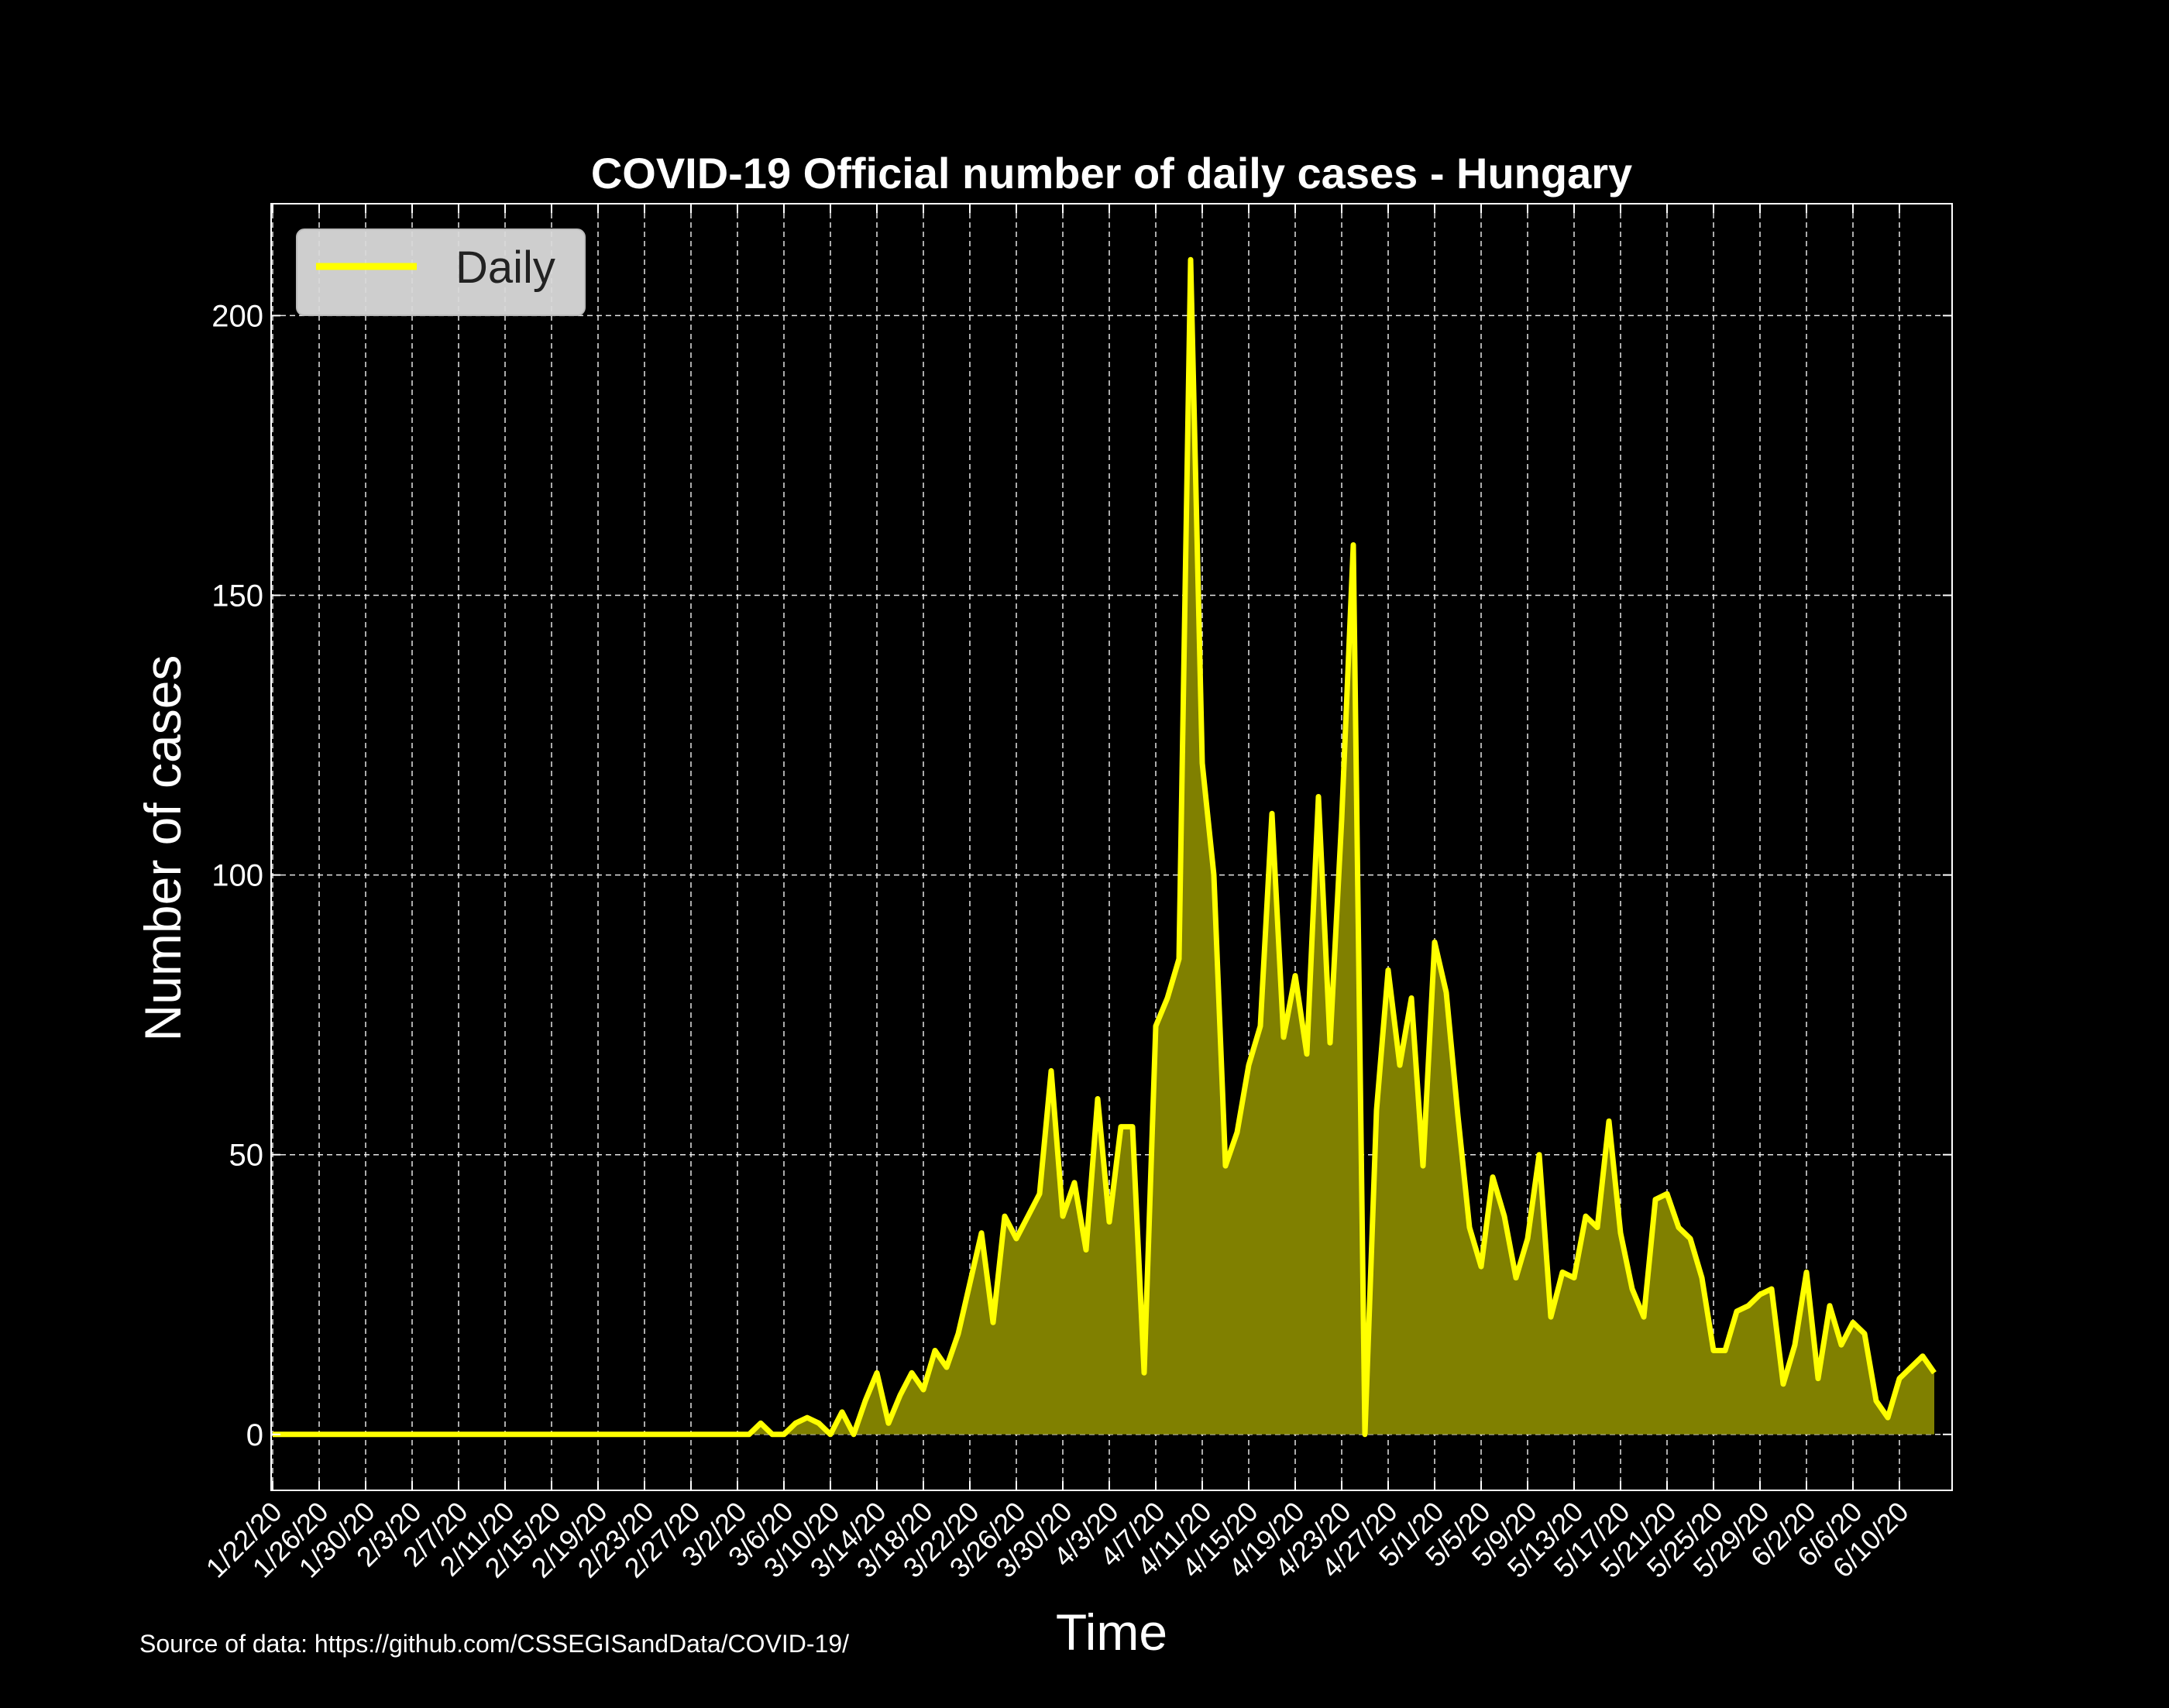 Image resolution: width=2169 pixels, height=1708 pixels. What do you see at coordinates (237, 316) in the screenshot?
I see `y-tick-label: 200` at bounding box center [237, 316].